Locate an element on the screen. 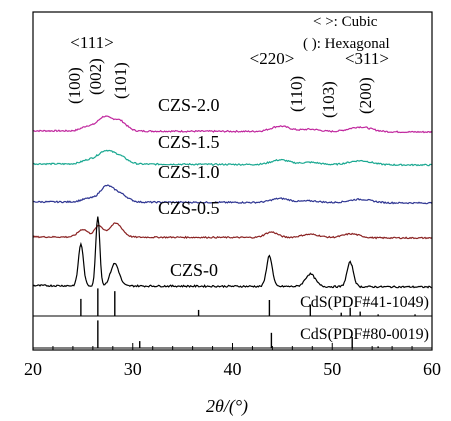  reflection-label: (002) is located at coordinates (95, 76).